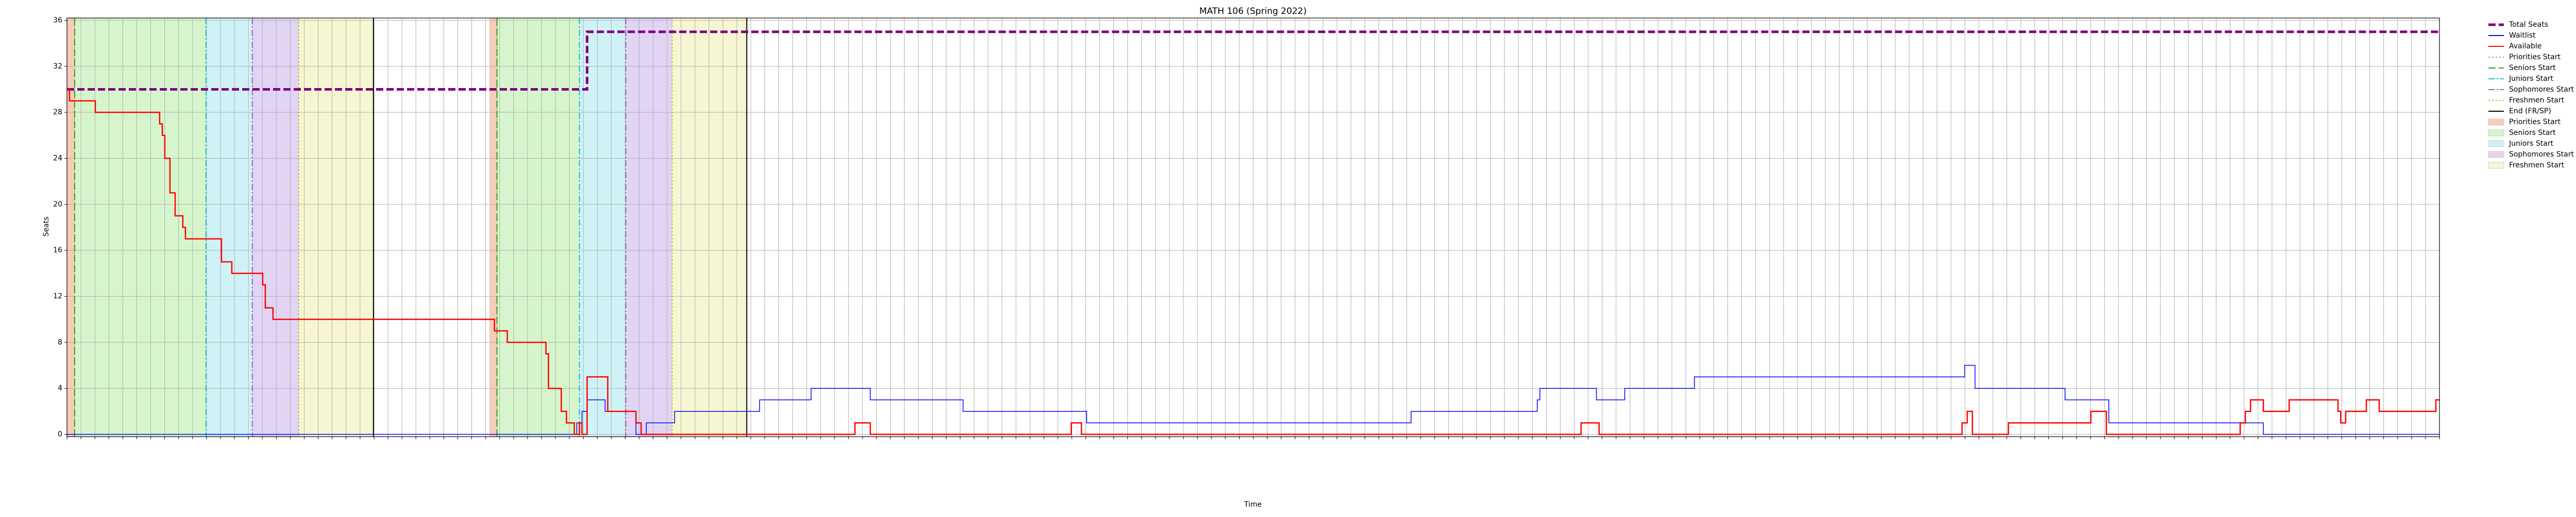 The image size is (2576, 517). Describe the element at coordinates (60, 388) in the screenshot. I see `y-tick-label: 4` at that location.